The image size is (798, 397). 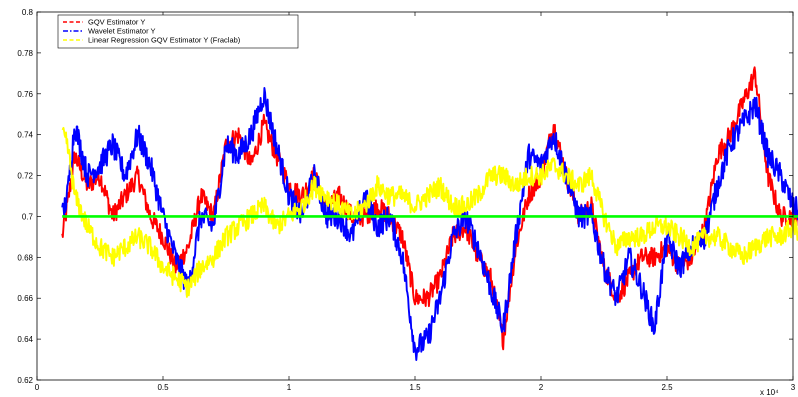 What do you see at coordinates (25, 257) in the screenshot?
I see `y-tick-label: 0.68` at bounding box center [25, 257].